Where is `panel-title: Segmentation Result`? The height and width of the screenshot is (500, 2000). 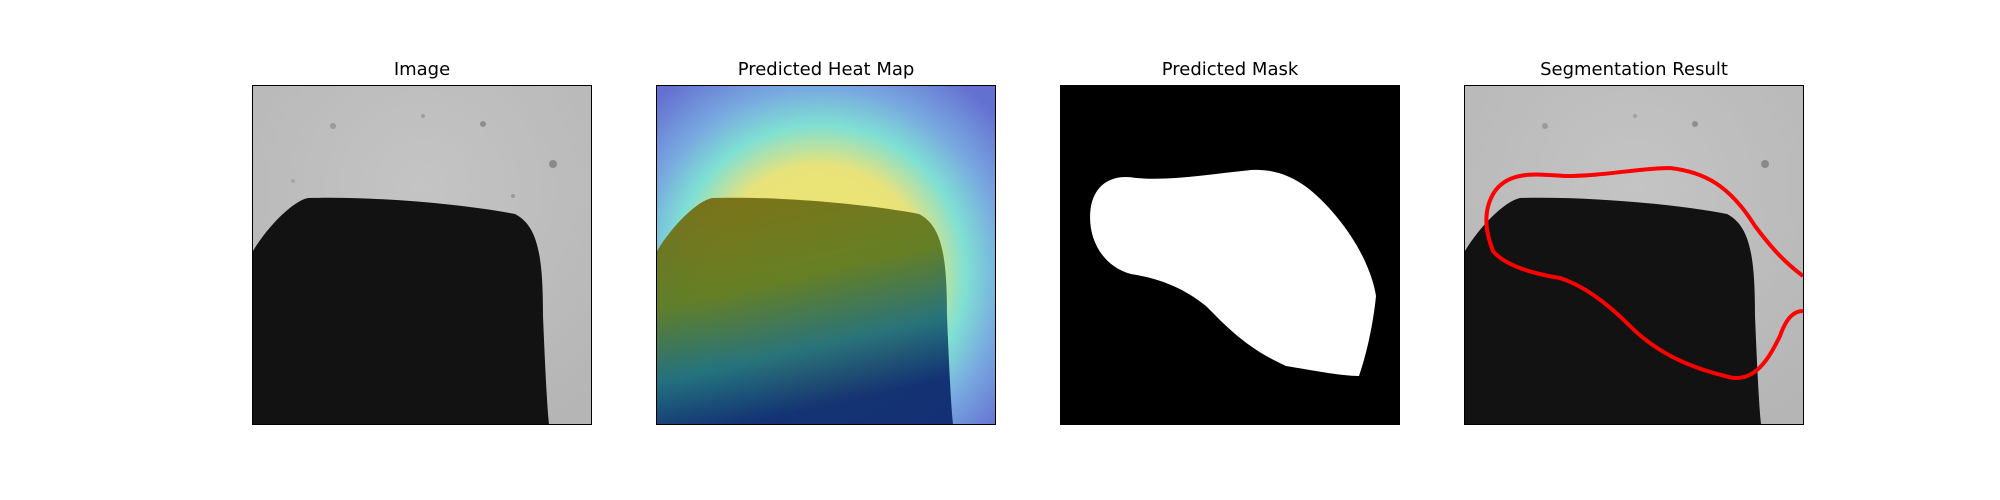
panel-title: Segmentation Result is located at coordinates (1634, 69).